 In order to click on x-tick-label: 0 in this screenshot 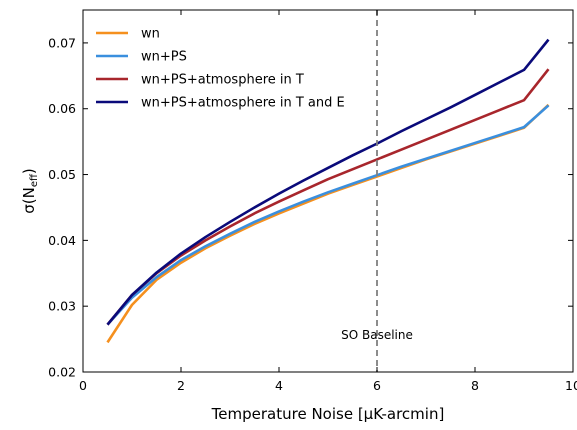, I will do `click(83, 385)`.